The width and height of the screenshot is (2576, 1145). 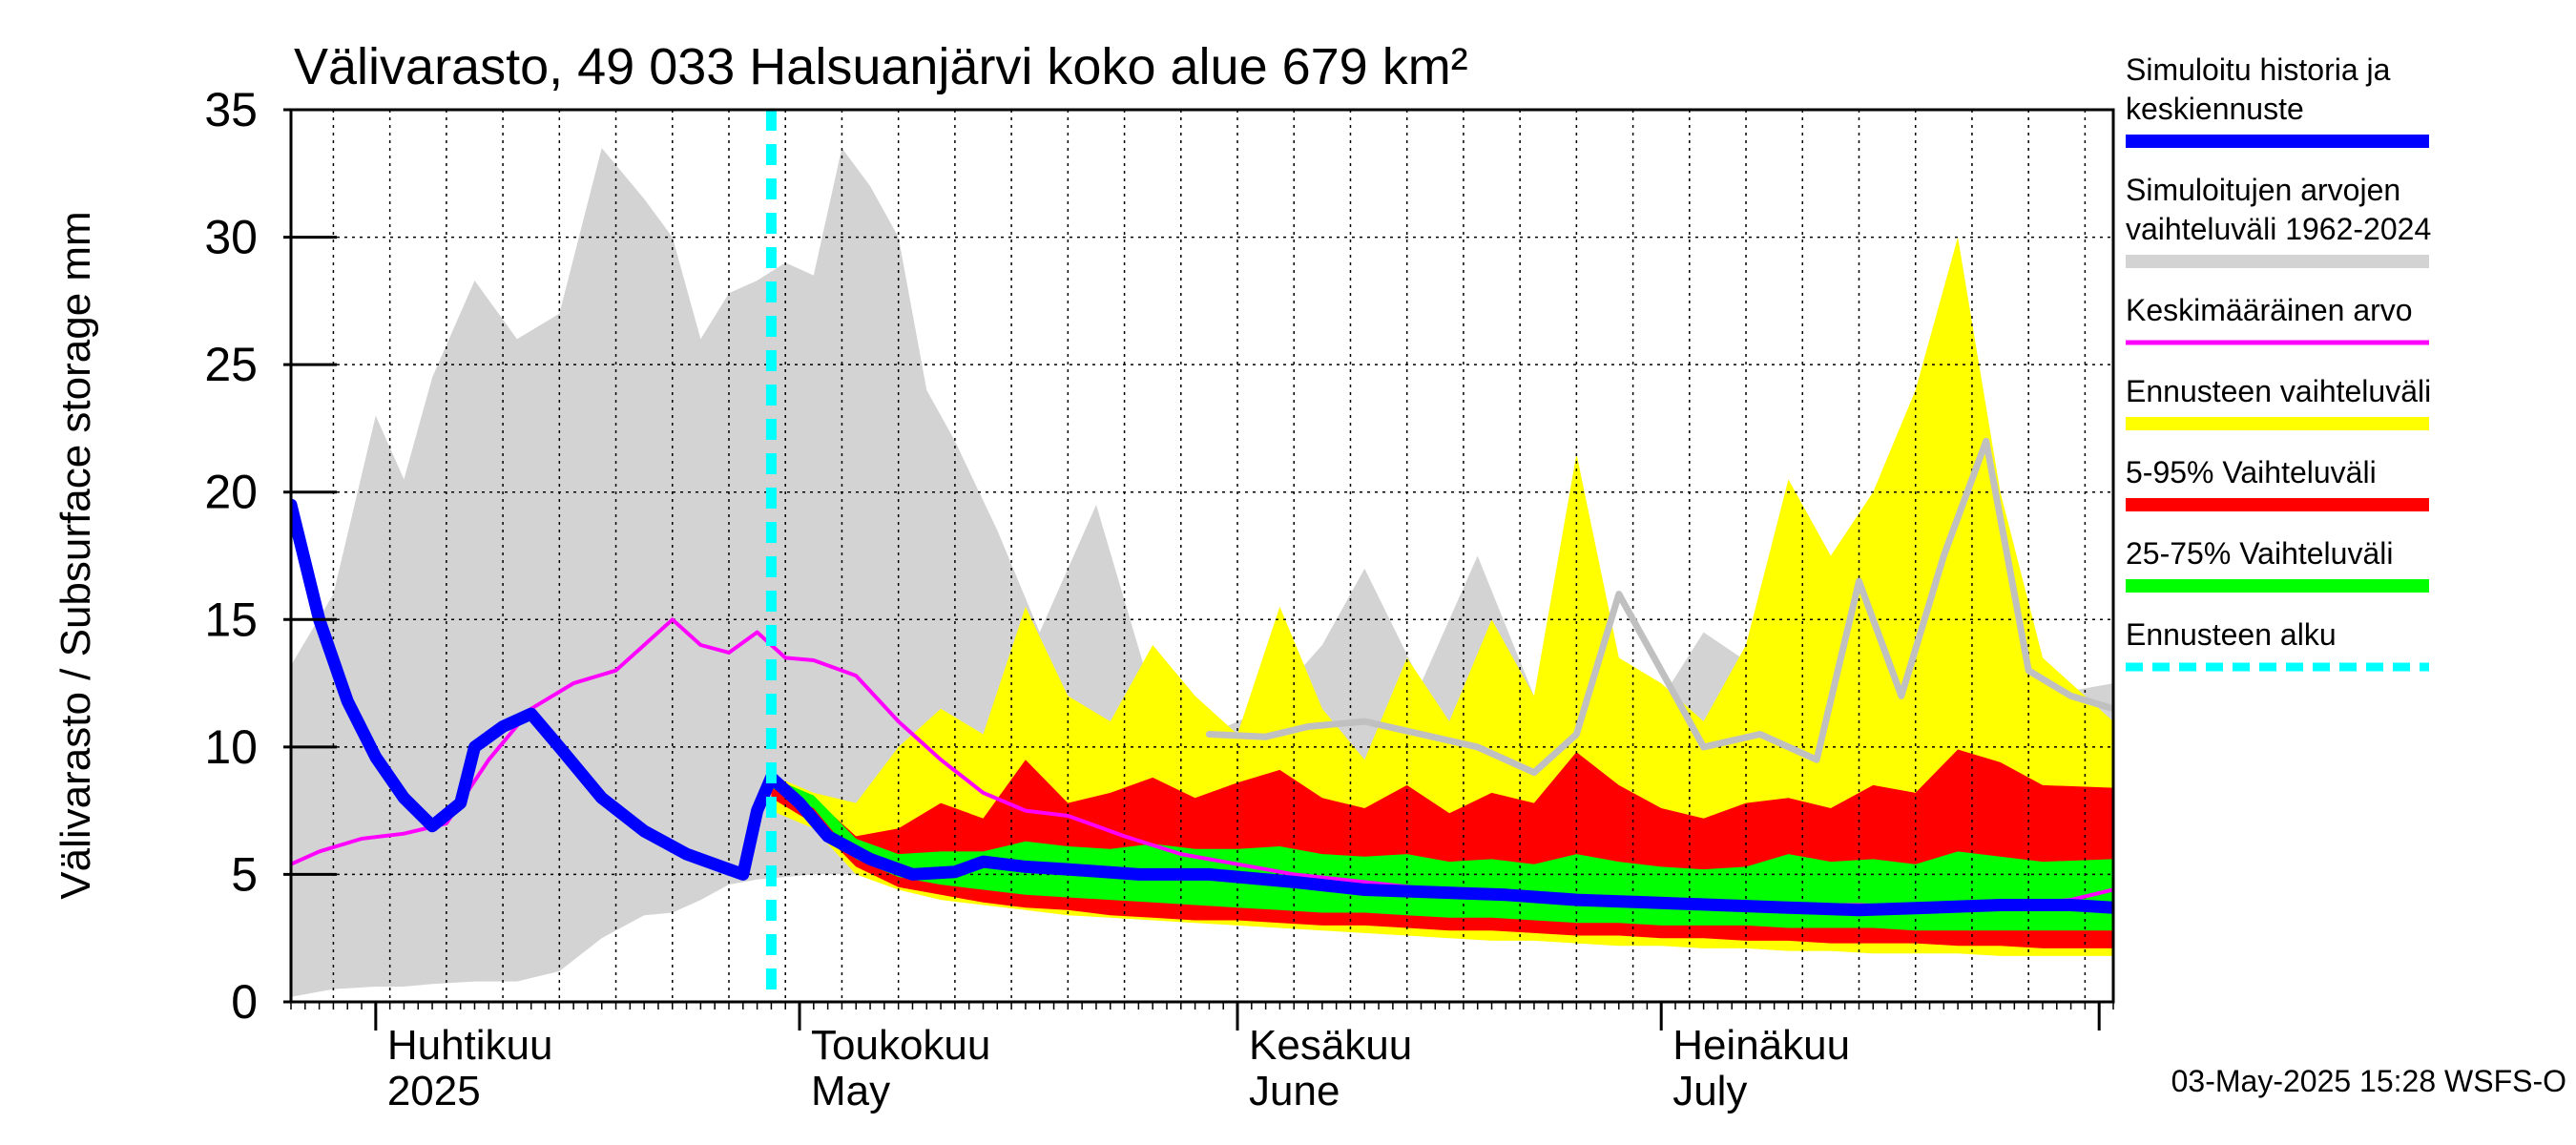 What do you see at coordinates (470, 1045) in the screenshot?
I see `x-month-label: Huhtikuu` at bounding box center [470, 1045].